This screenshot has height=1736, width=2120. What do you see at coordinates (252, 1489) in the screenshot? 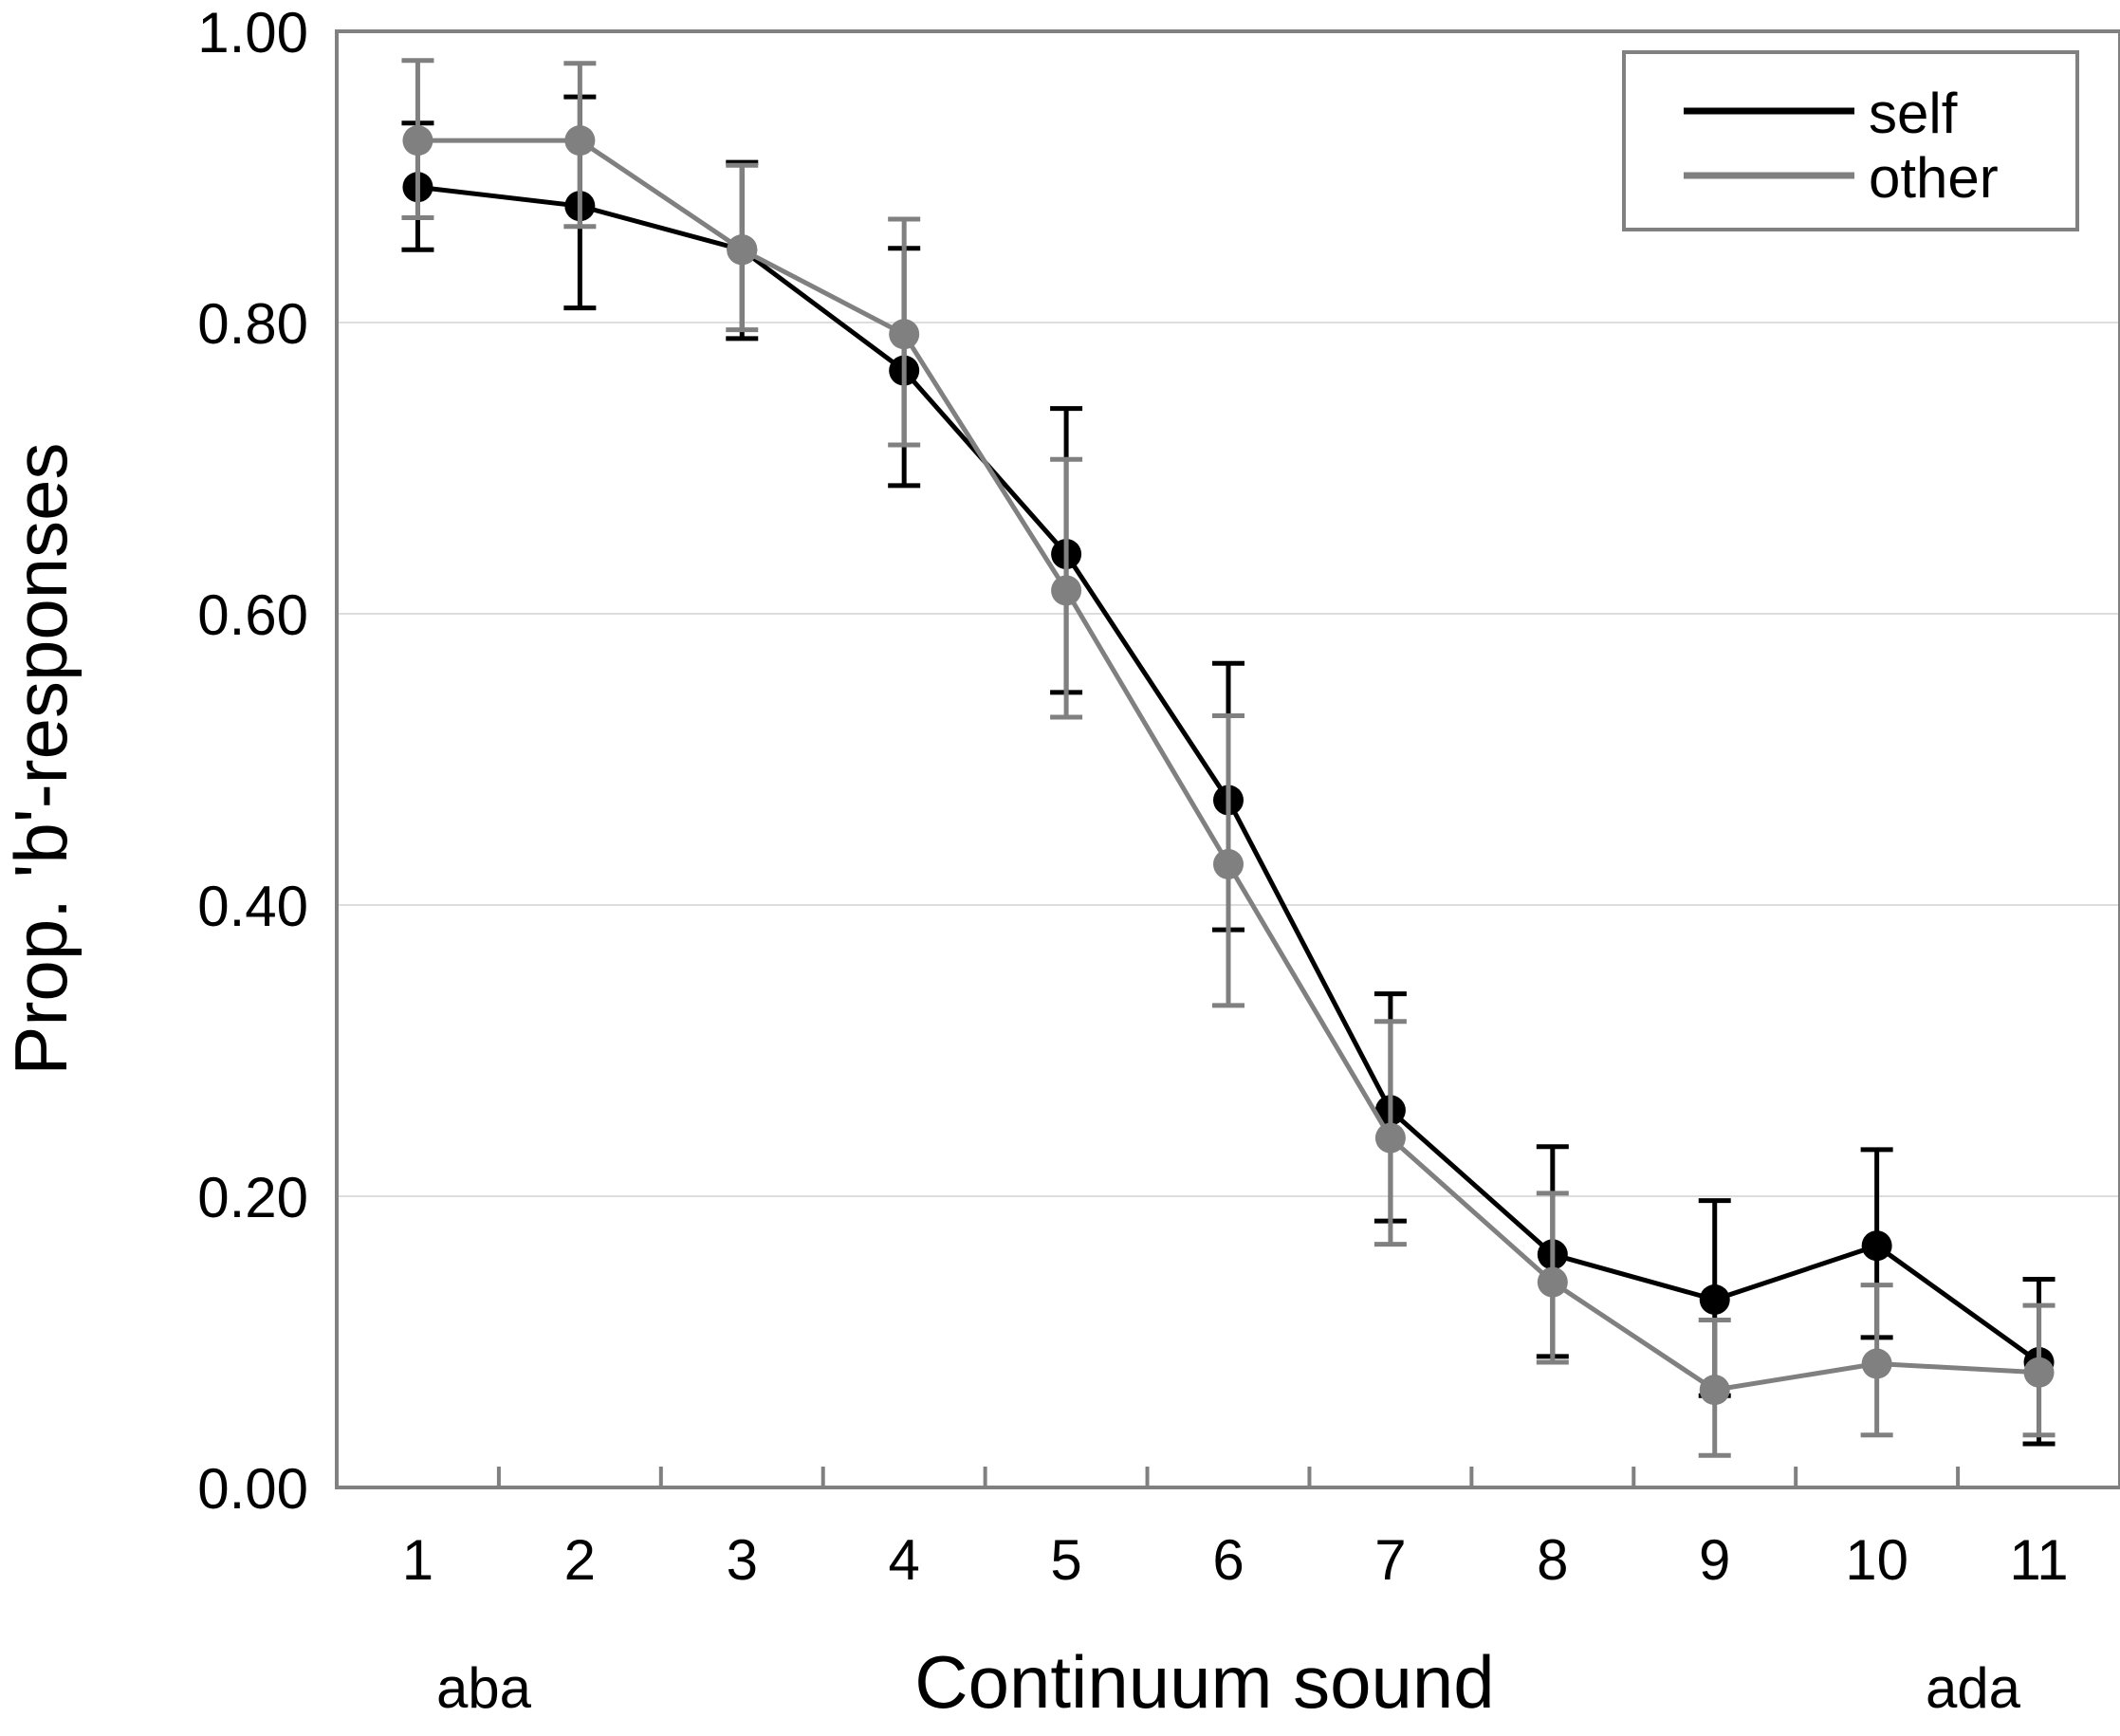
I see `y-tick-label: 0.00` at bounding box center [252, 1489].